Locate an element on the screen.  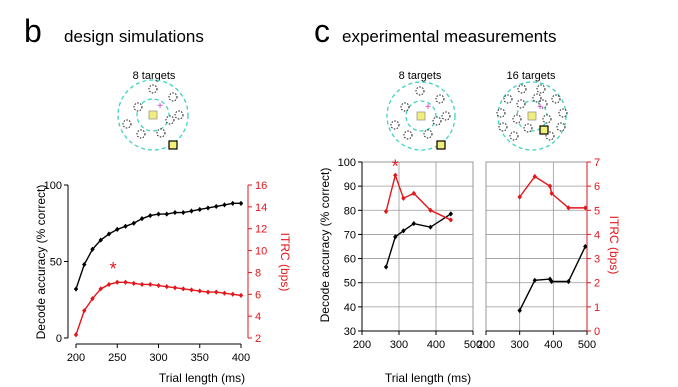
inner-ring is located at coordinates (153, 115).